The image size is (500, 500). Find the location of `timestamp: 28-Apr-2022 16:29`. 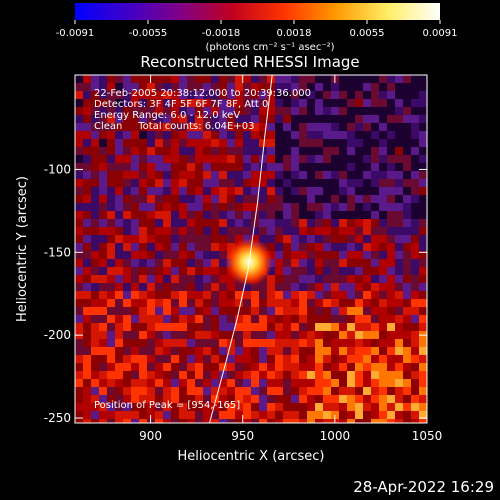

timestamp: 28-Apr-2022 16:29 is located at coordinates (423, 487).